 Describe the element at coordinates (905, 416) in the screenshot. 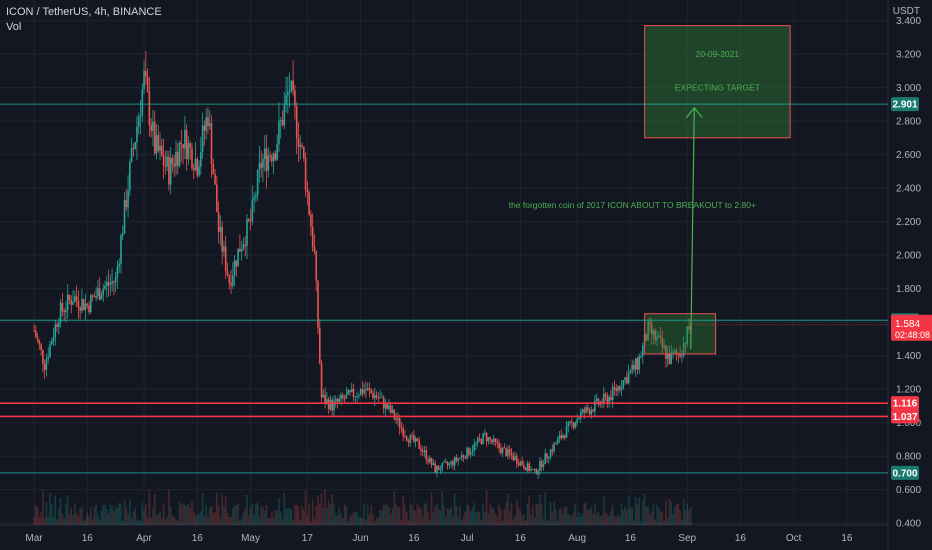

I see `level-price-badge` at that location.